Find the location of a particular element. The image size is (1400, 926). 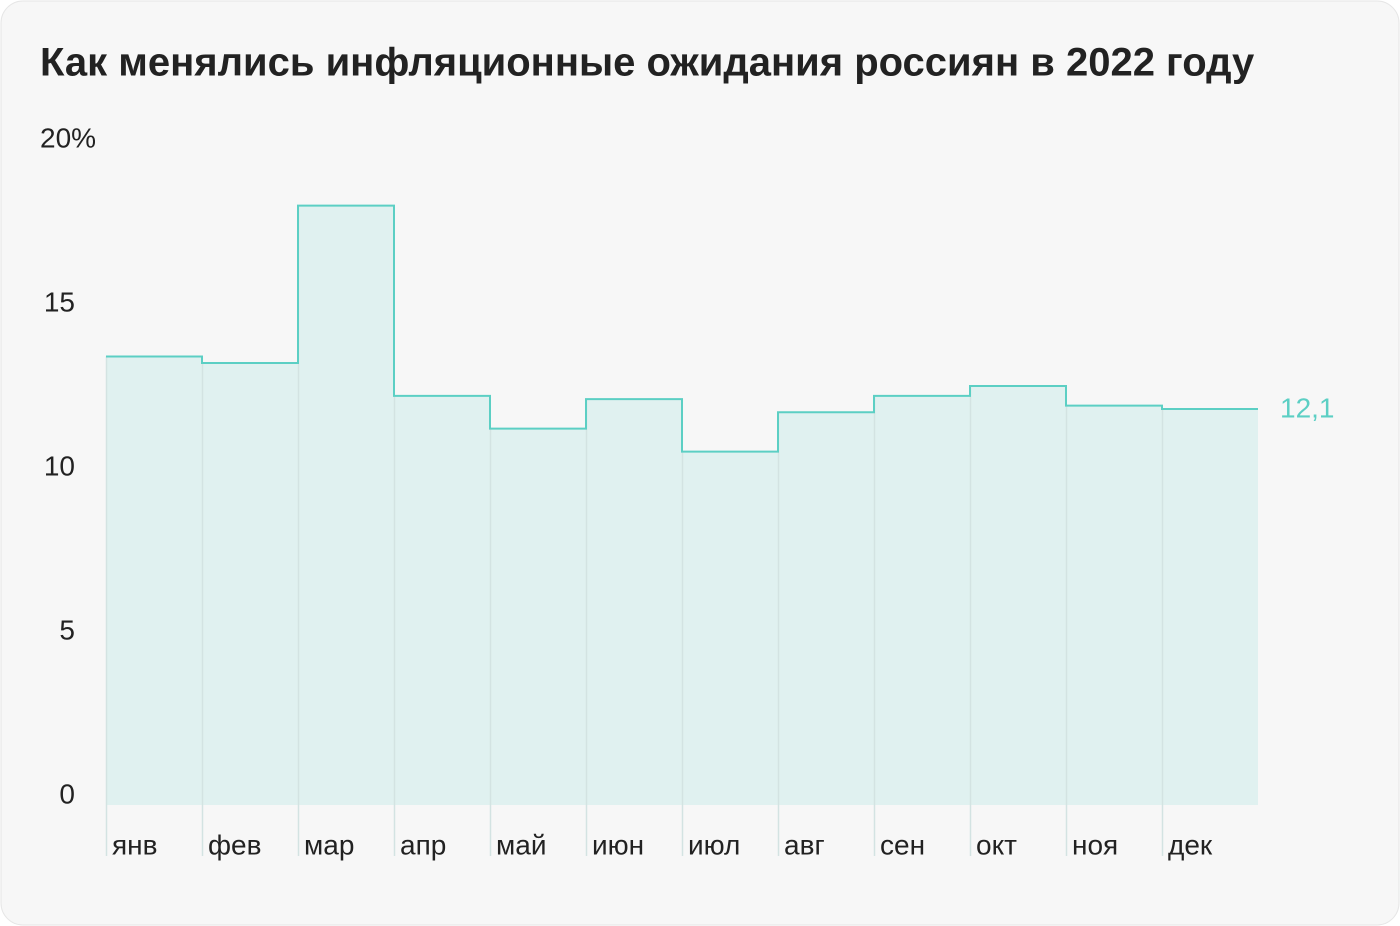

x-tick-label: сен is located at coordinates (902, 844).